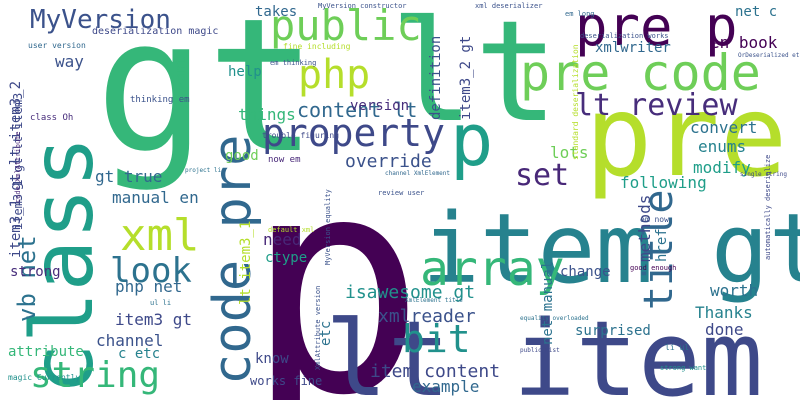  I want to click on word-xmlelement-title: XmlElement title, so click(434, 300).